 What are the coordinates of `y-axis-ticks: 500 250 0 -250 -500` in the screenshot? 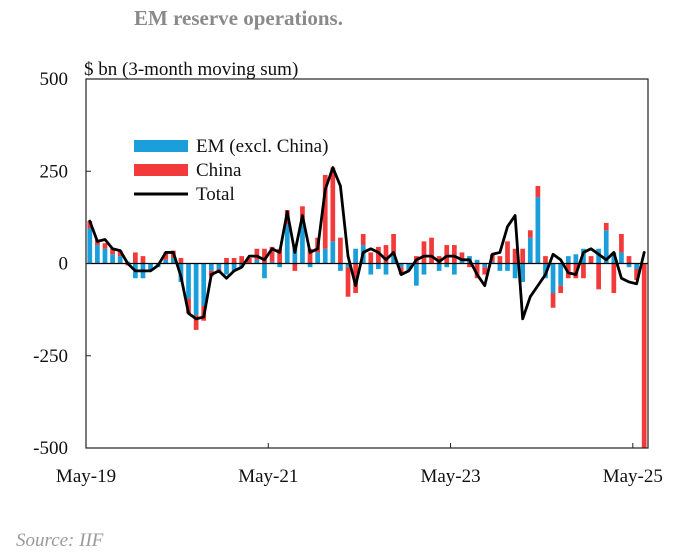 It's located at (62, 264).